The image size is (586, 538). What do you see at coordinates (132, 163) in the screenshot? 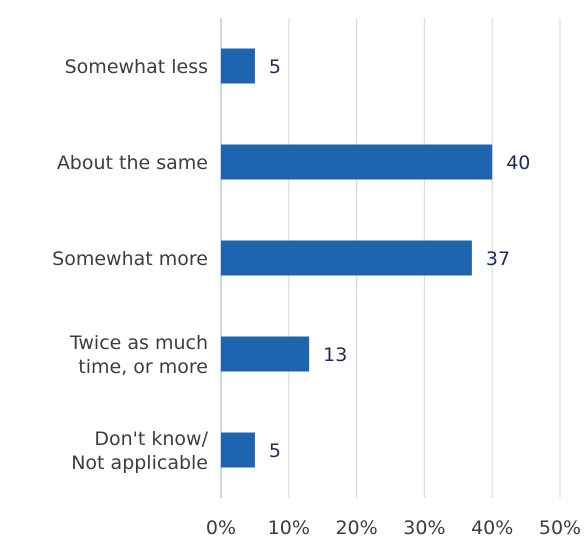
I see `category-label: About the same` at bounding box center [132, 163].